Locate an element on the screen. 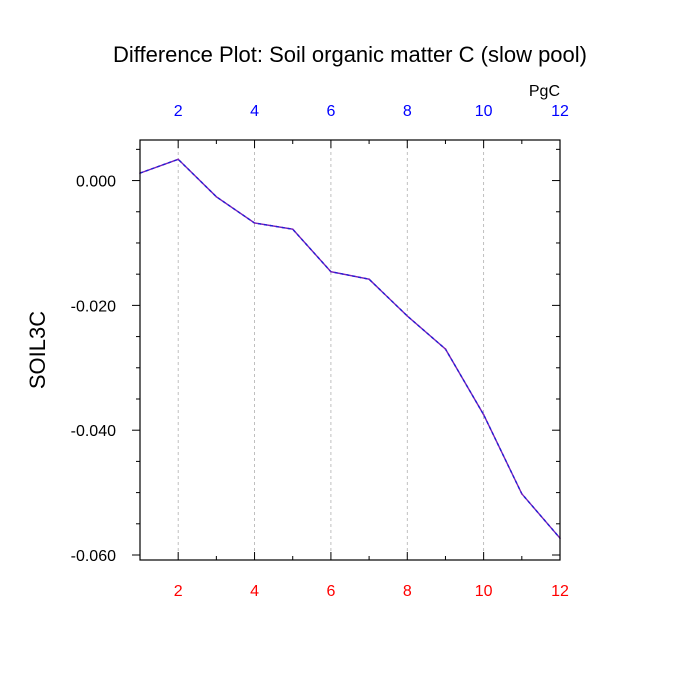 This screenshot has height=700, width=700. x-tick-label-bottom-8: 8 is located at coordinates (407, 591).